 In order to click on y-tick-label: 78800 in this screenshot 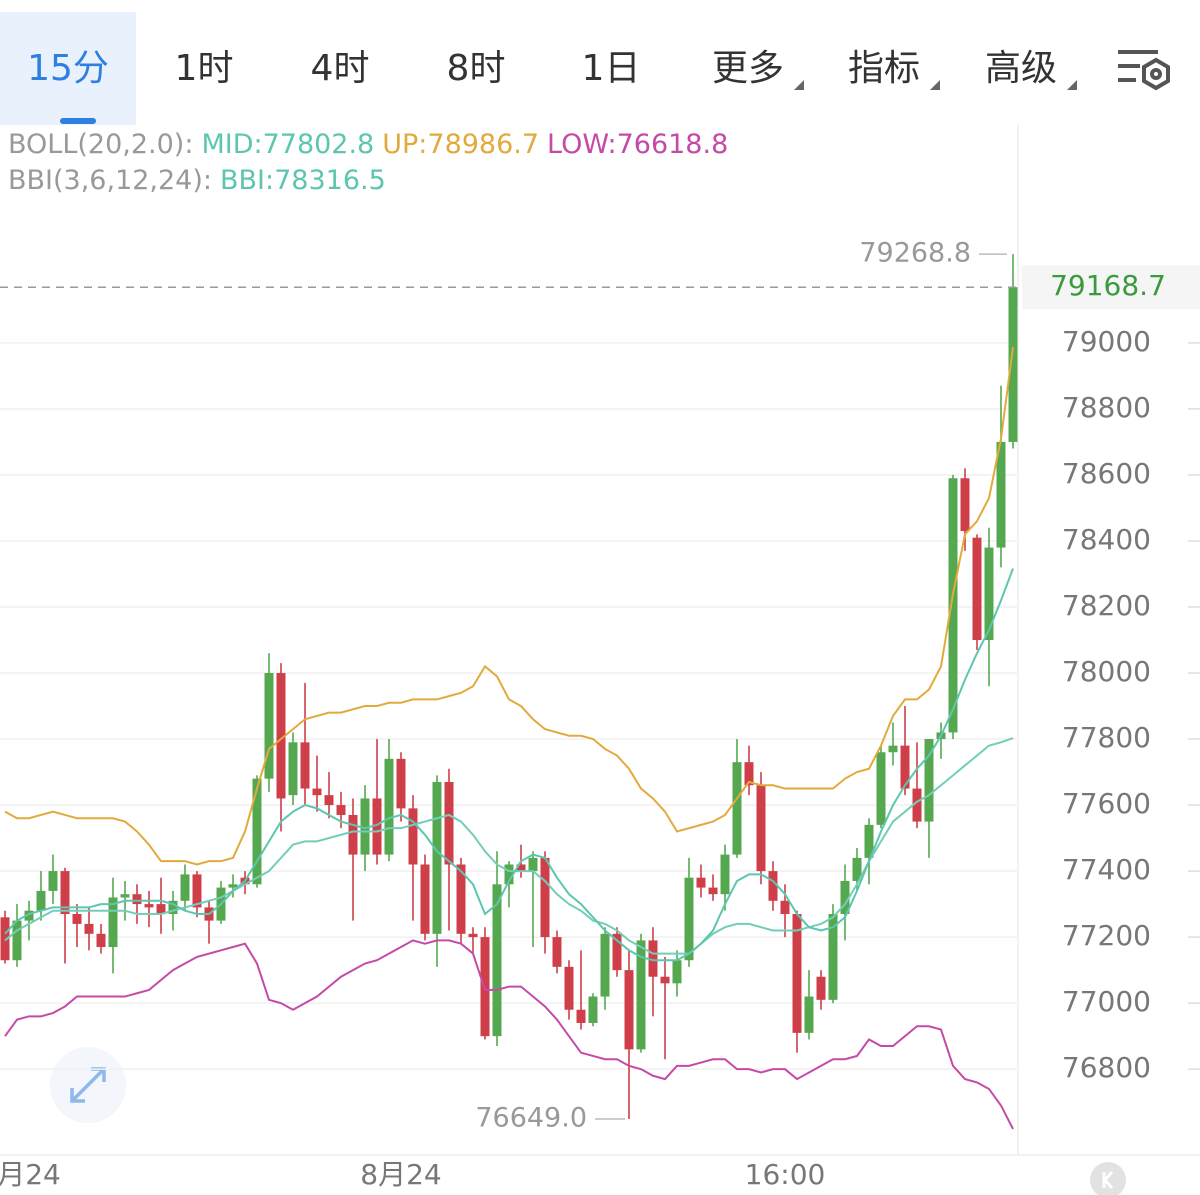, I will do `click(1106, 407)`.